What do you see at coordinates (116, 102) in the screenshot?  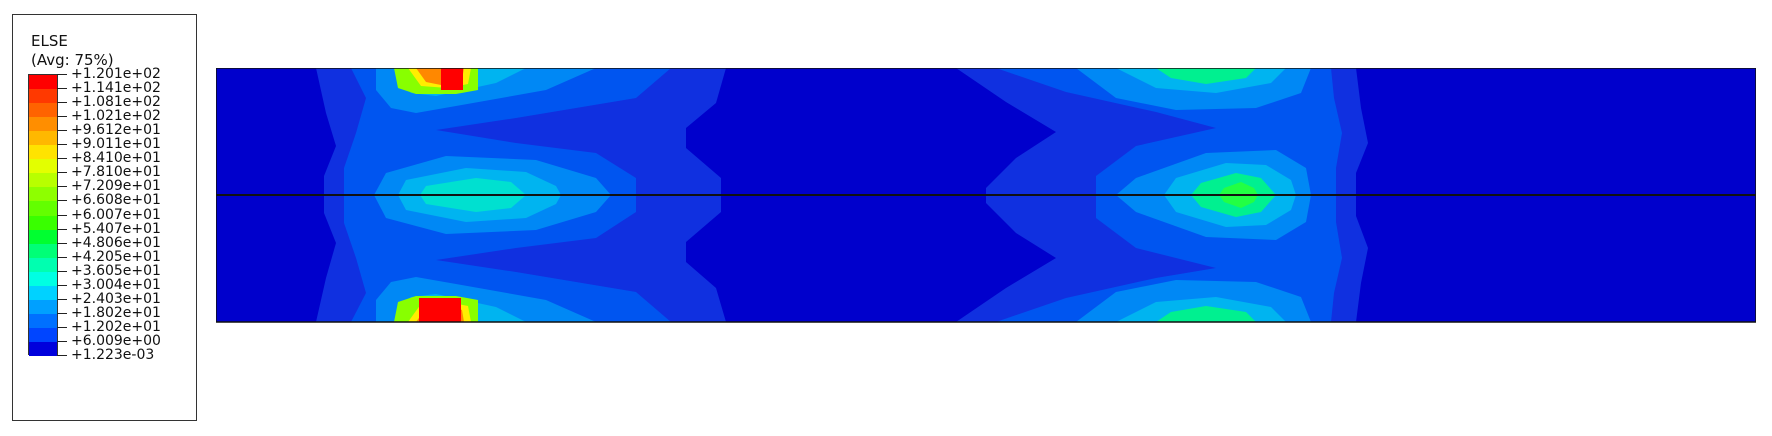 I see `legend-tick-label: +1.081e+02` at bounding box center [116, 102].